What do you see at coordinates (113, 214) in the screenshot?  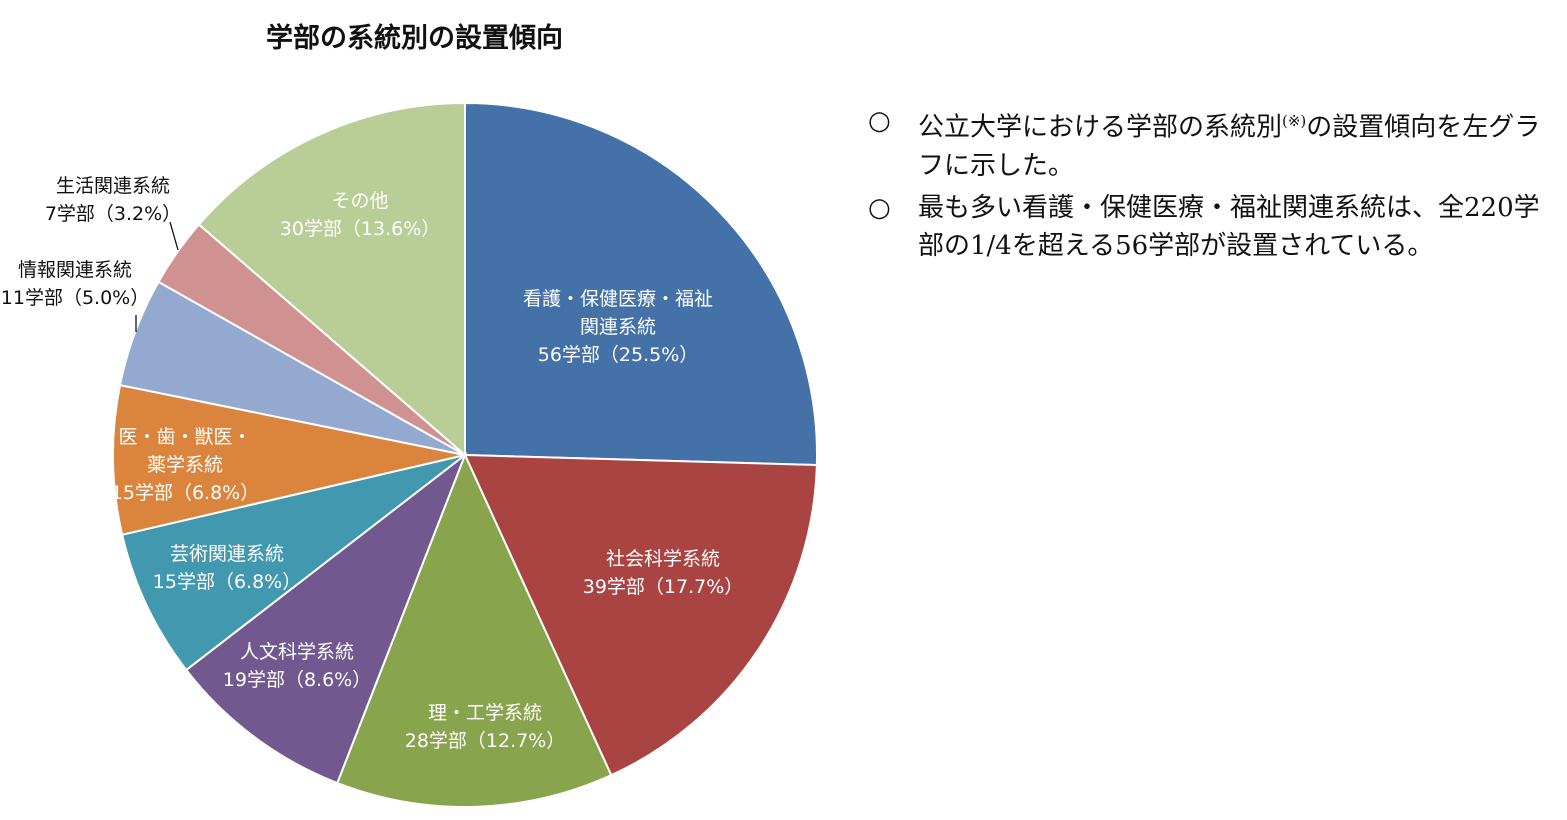 I see `label-line: 7学部（3.2%）` at bounding box center [113, 214].